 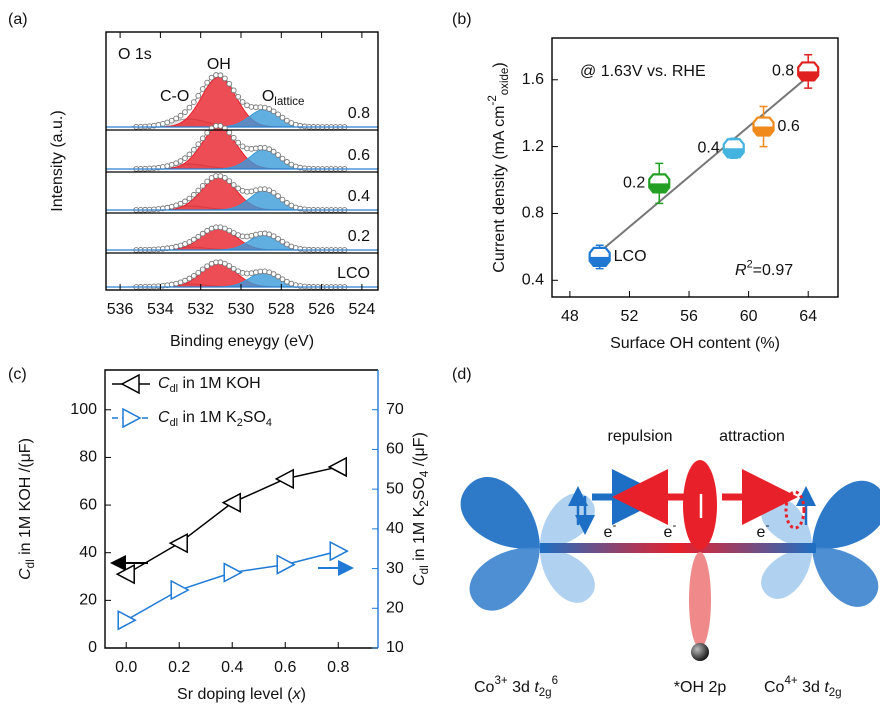 I want to click on point-label: 0.8, so click(x=783, y=71).